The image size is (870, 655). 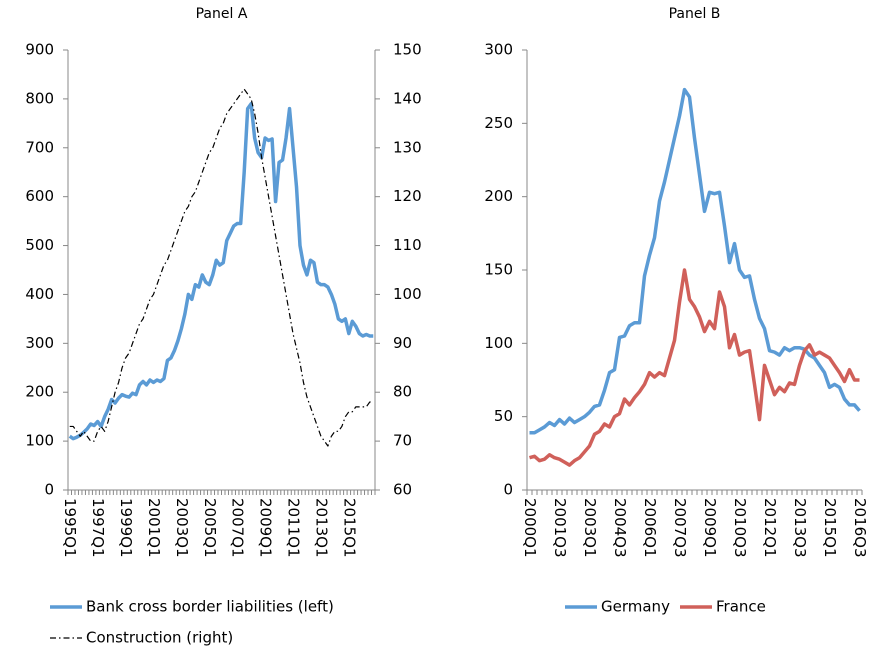 What do you see at coordinates (620, 528) in the screenshot?
I see `x-tick-label: 2004Q3` at bounding box center [620, 528].